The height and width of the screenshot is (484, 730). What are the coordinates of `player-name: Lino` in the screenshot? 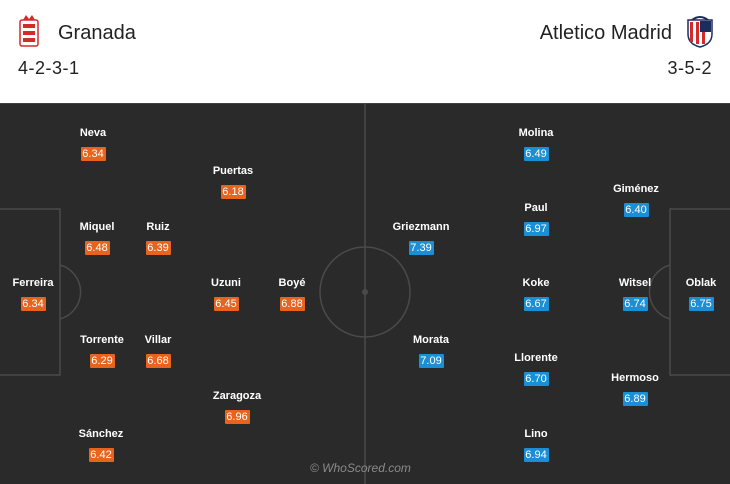 It's located at (536, 434).